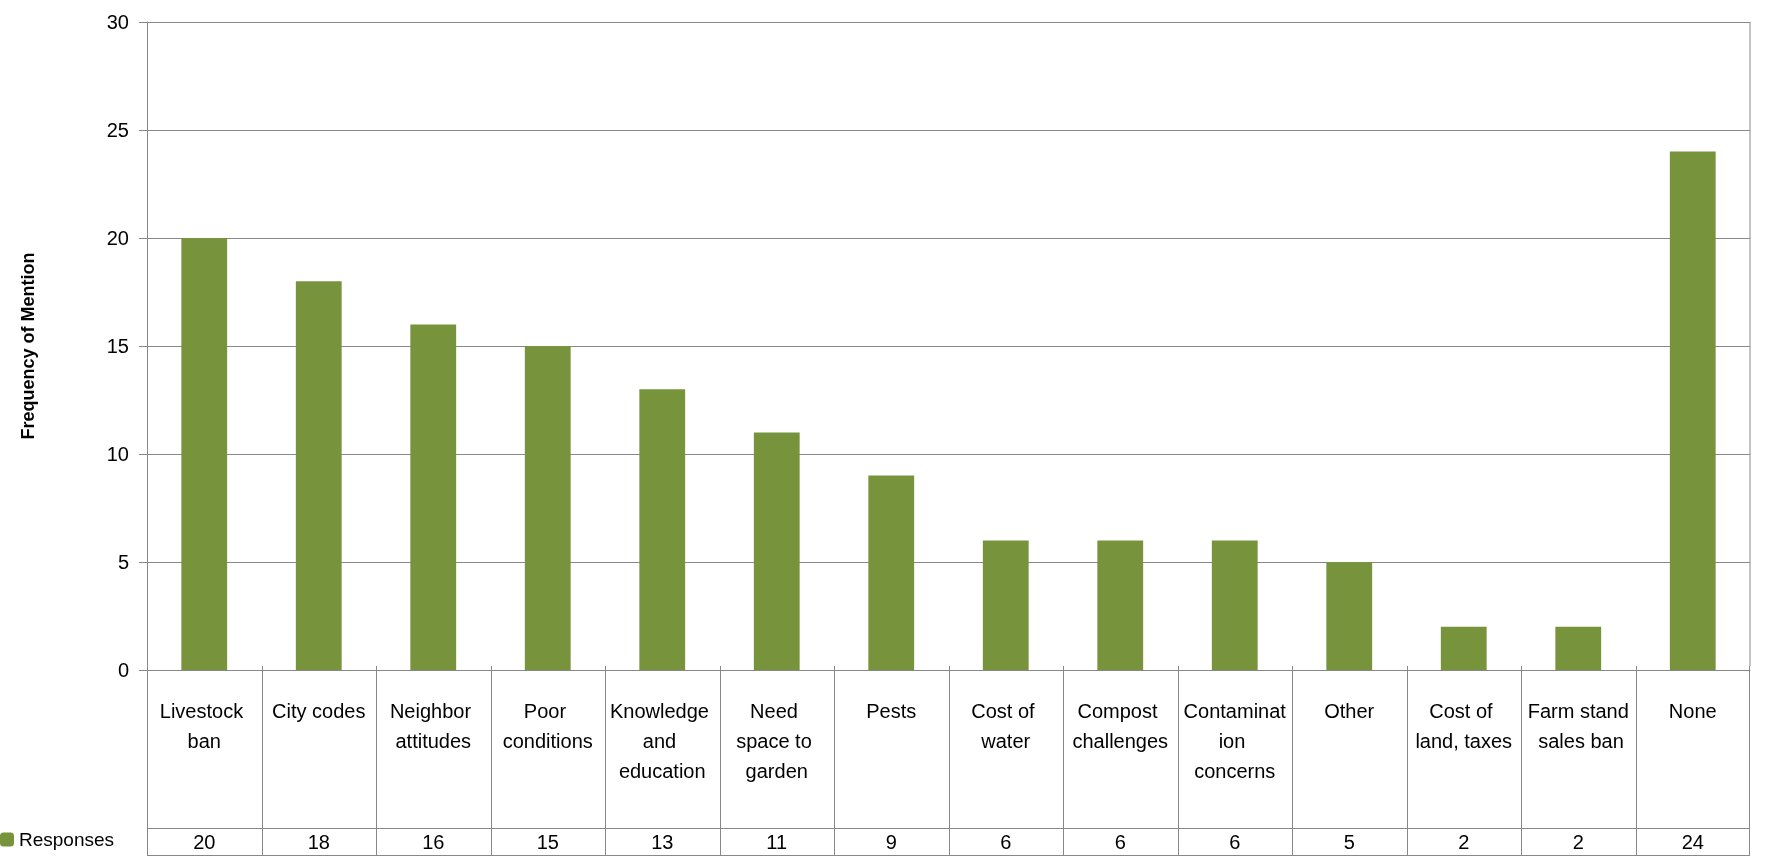  What do you see at coordinates (777, 842) in the screenshot?
I see `data-label: 11` at bounding box center [777, 842].